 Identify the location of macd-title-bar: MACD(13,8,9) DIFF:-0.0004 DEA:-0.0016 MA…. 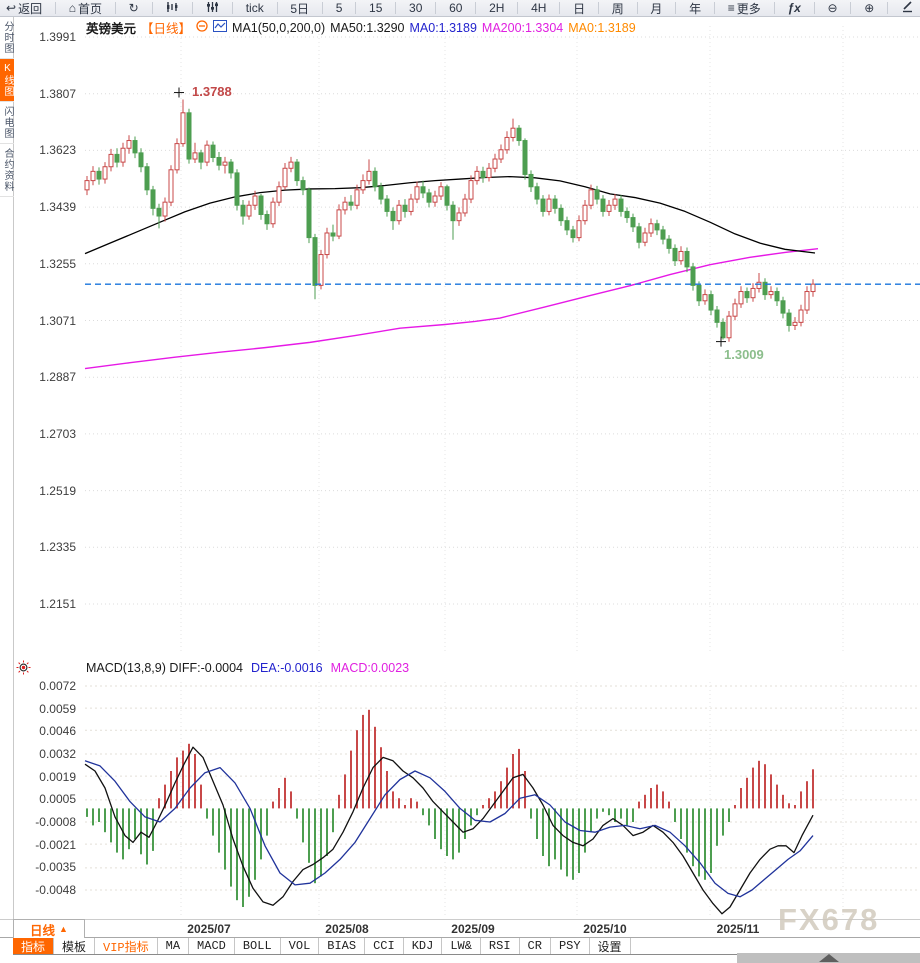
(247, 668).